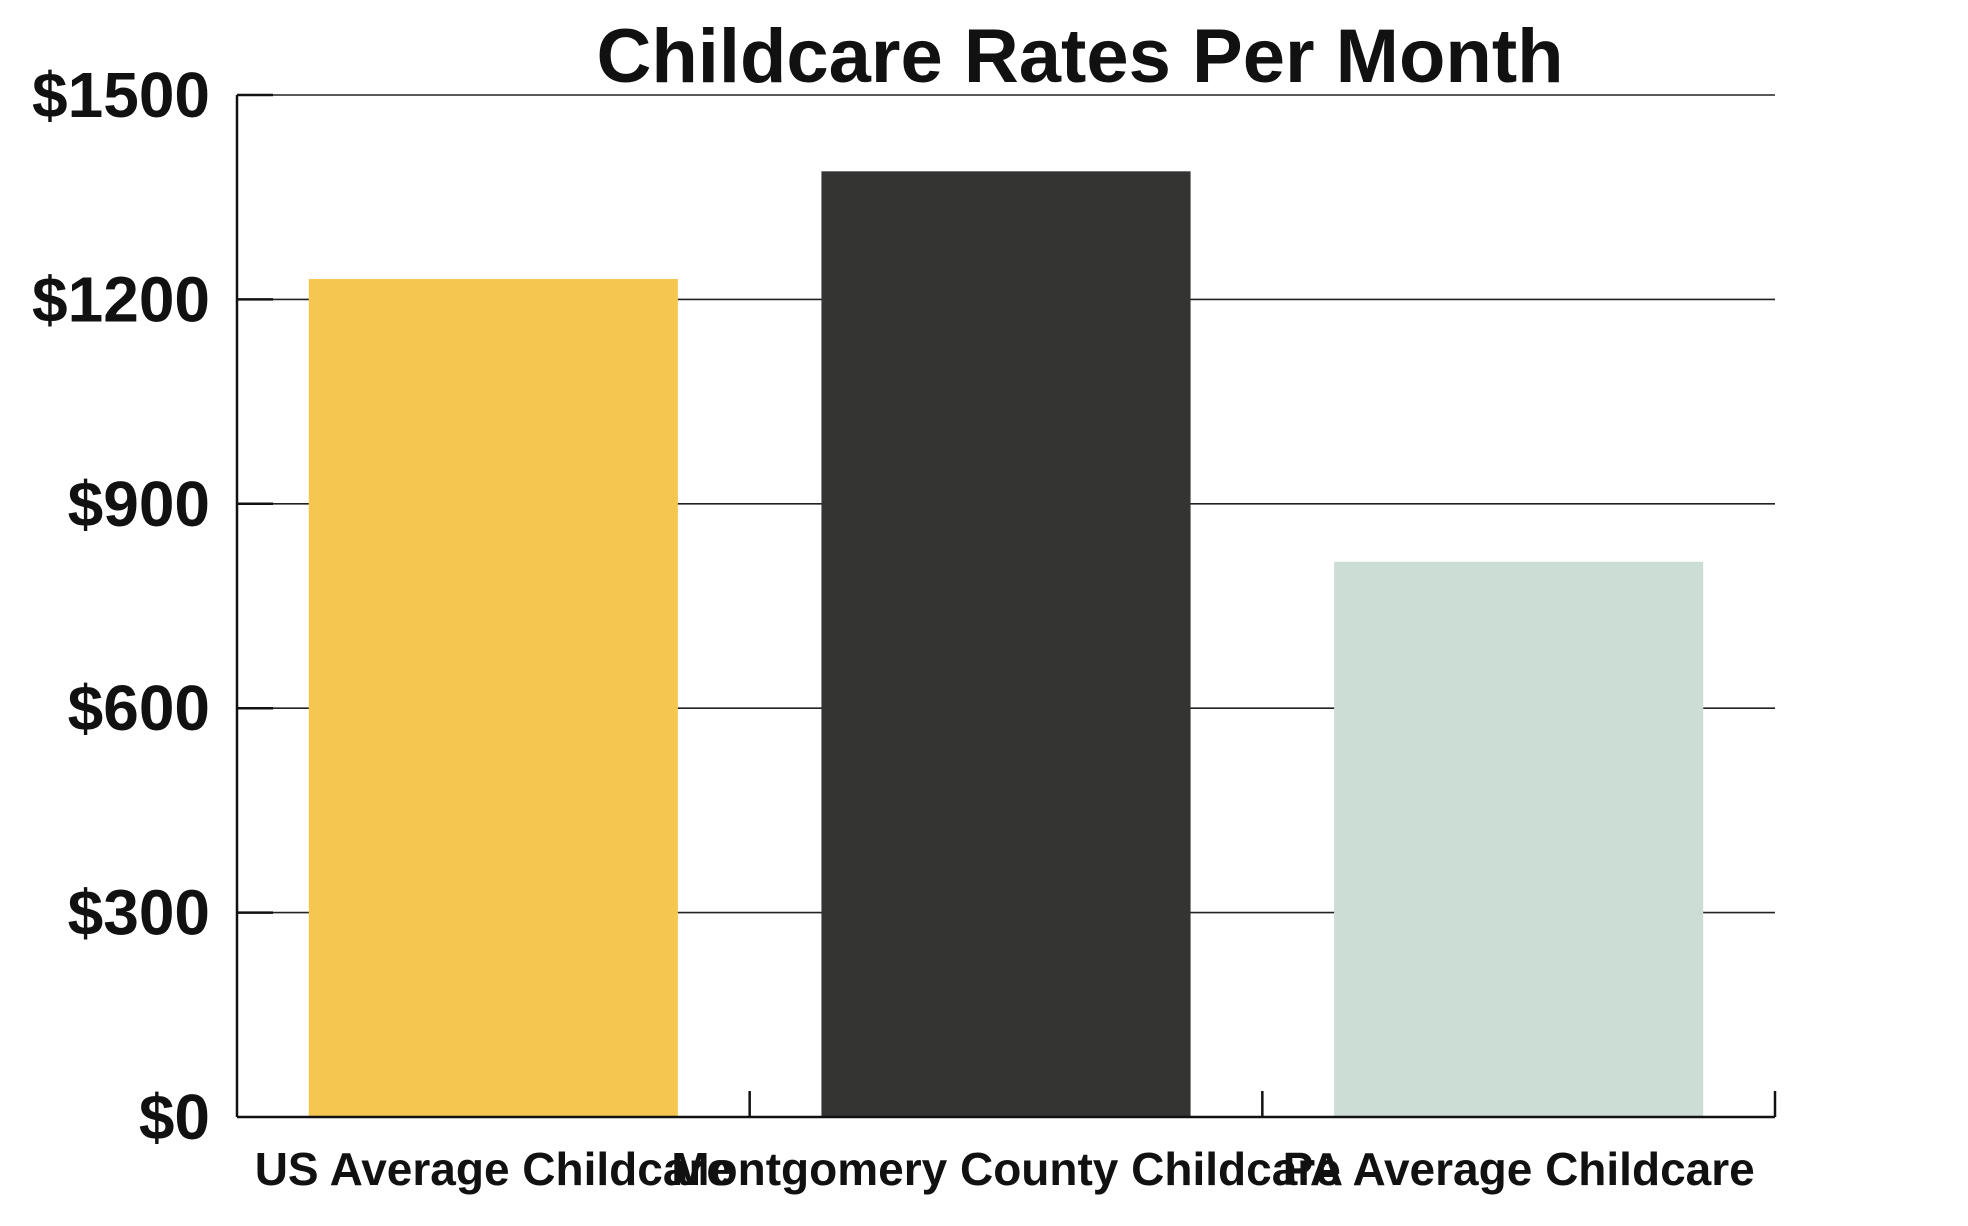 This screenshot has height=1226, width=1968. I want to click on y-tick-label: $600, so click(139, 708).